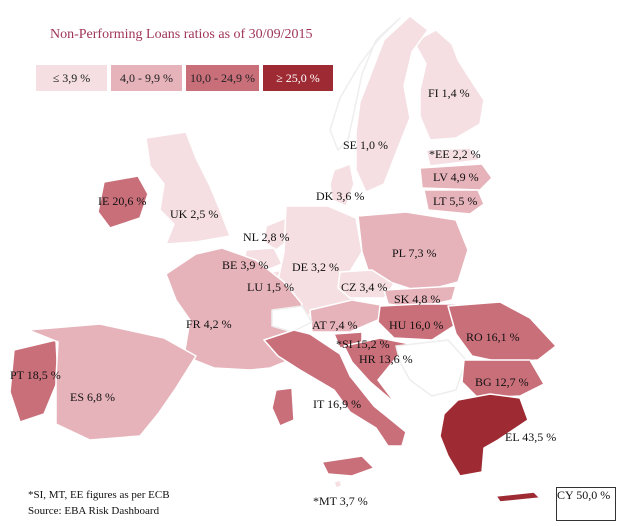 The image size is (620, 526). I want to click on label-fi: FI 1,4 %, so click(449, 93).